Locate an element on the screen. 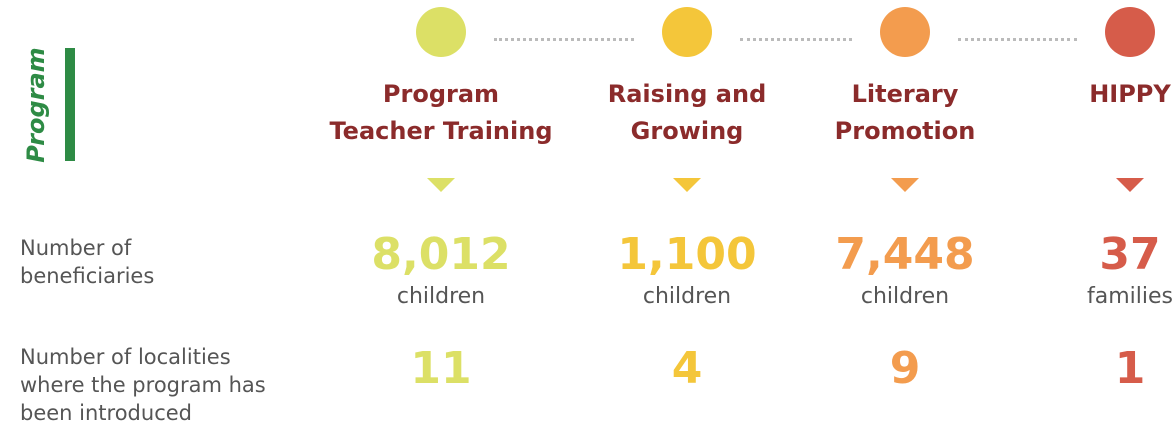 The image size is (1176, 434). localities: 4 is located at coordinates (687, 368).